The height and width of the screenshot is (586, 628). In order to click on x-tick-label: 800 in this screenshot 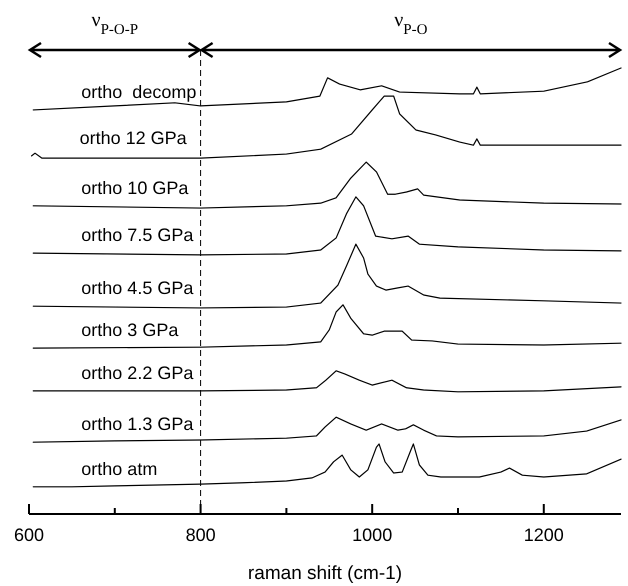, I will do `click(201, 535)`.